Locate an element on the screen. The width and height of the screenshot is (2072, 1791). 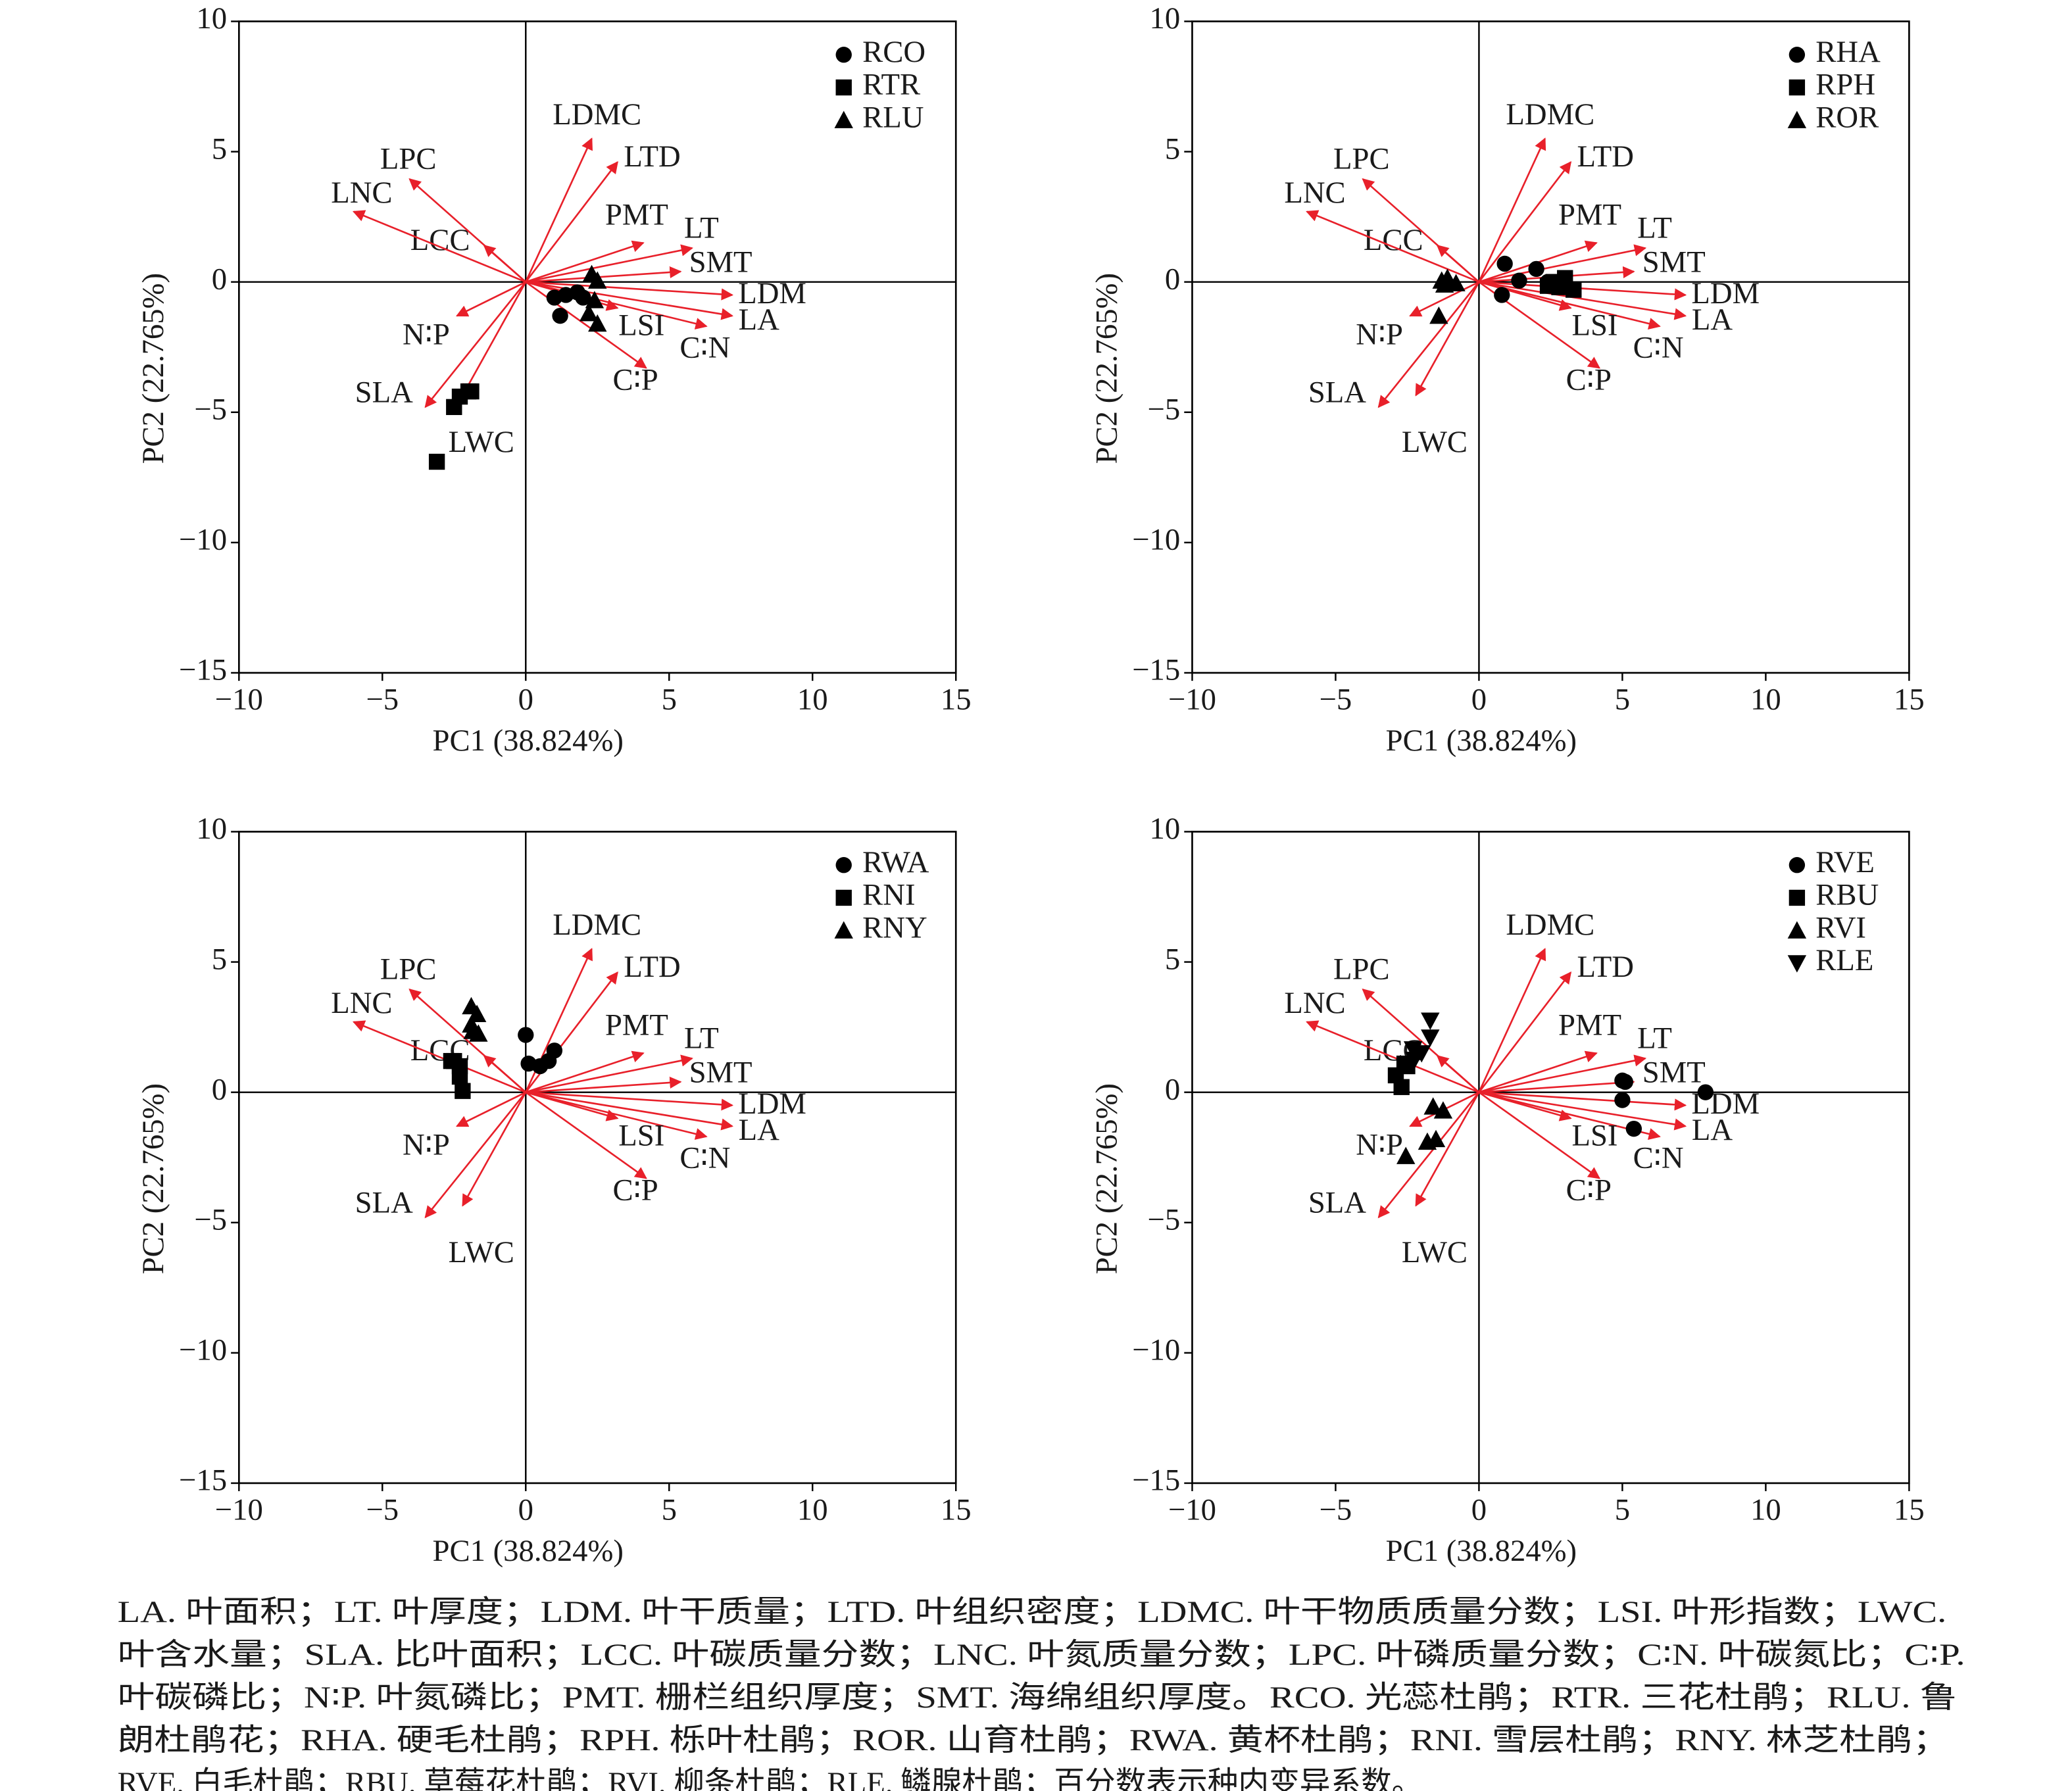
x-tick-label: 0 is located at coordinates (1479, 1510).